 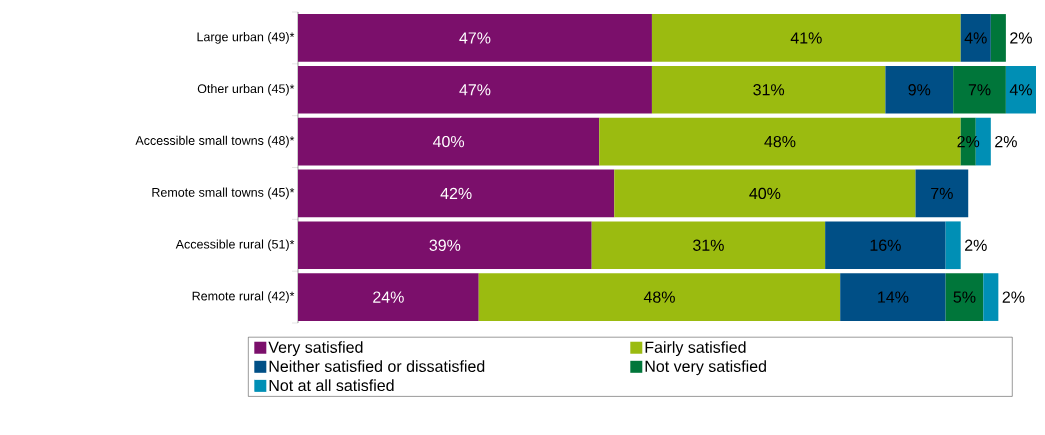 I want to click on legend-label: Fairly satisfied, so click(x=695, y=349).